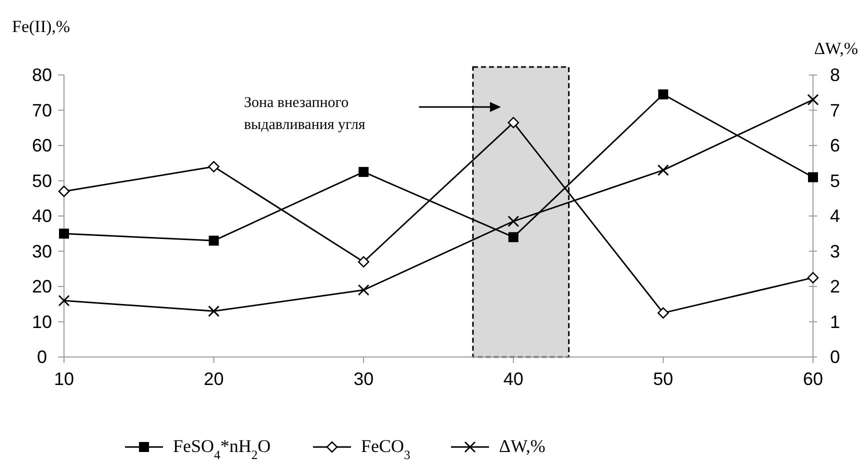 The image size is (866, 467). Describe the element at coordinates (41, 26) in the screenshot. I see `y-axis-title: Fe(II),%` at that location.